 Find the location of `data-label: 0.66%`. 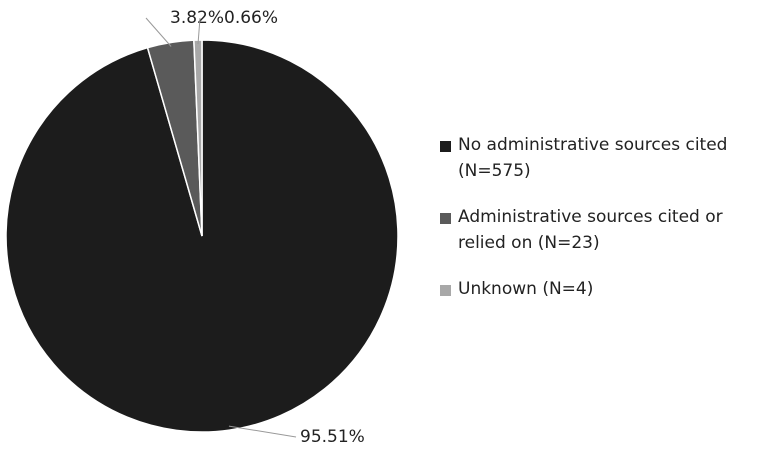

data-label: 0.66% is located at coordinates (251, 18).